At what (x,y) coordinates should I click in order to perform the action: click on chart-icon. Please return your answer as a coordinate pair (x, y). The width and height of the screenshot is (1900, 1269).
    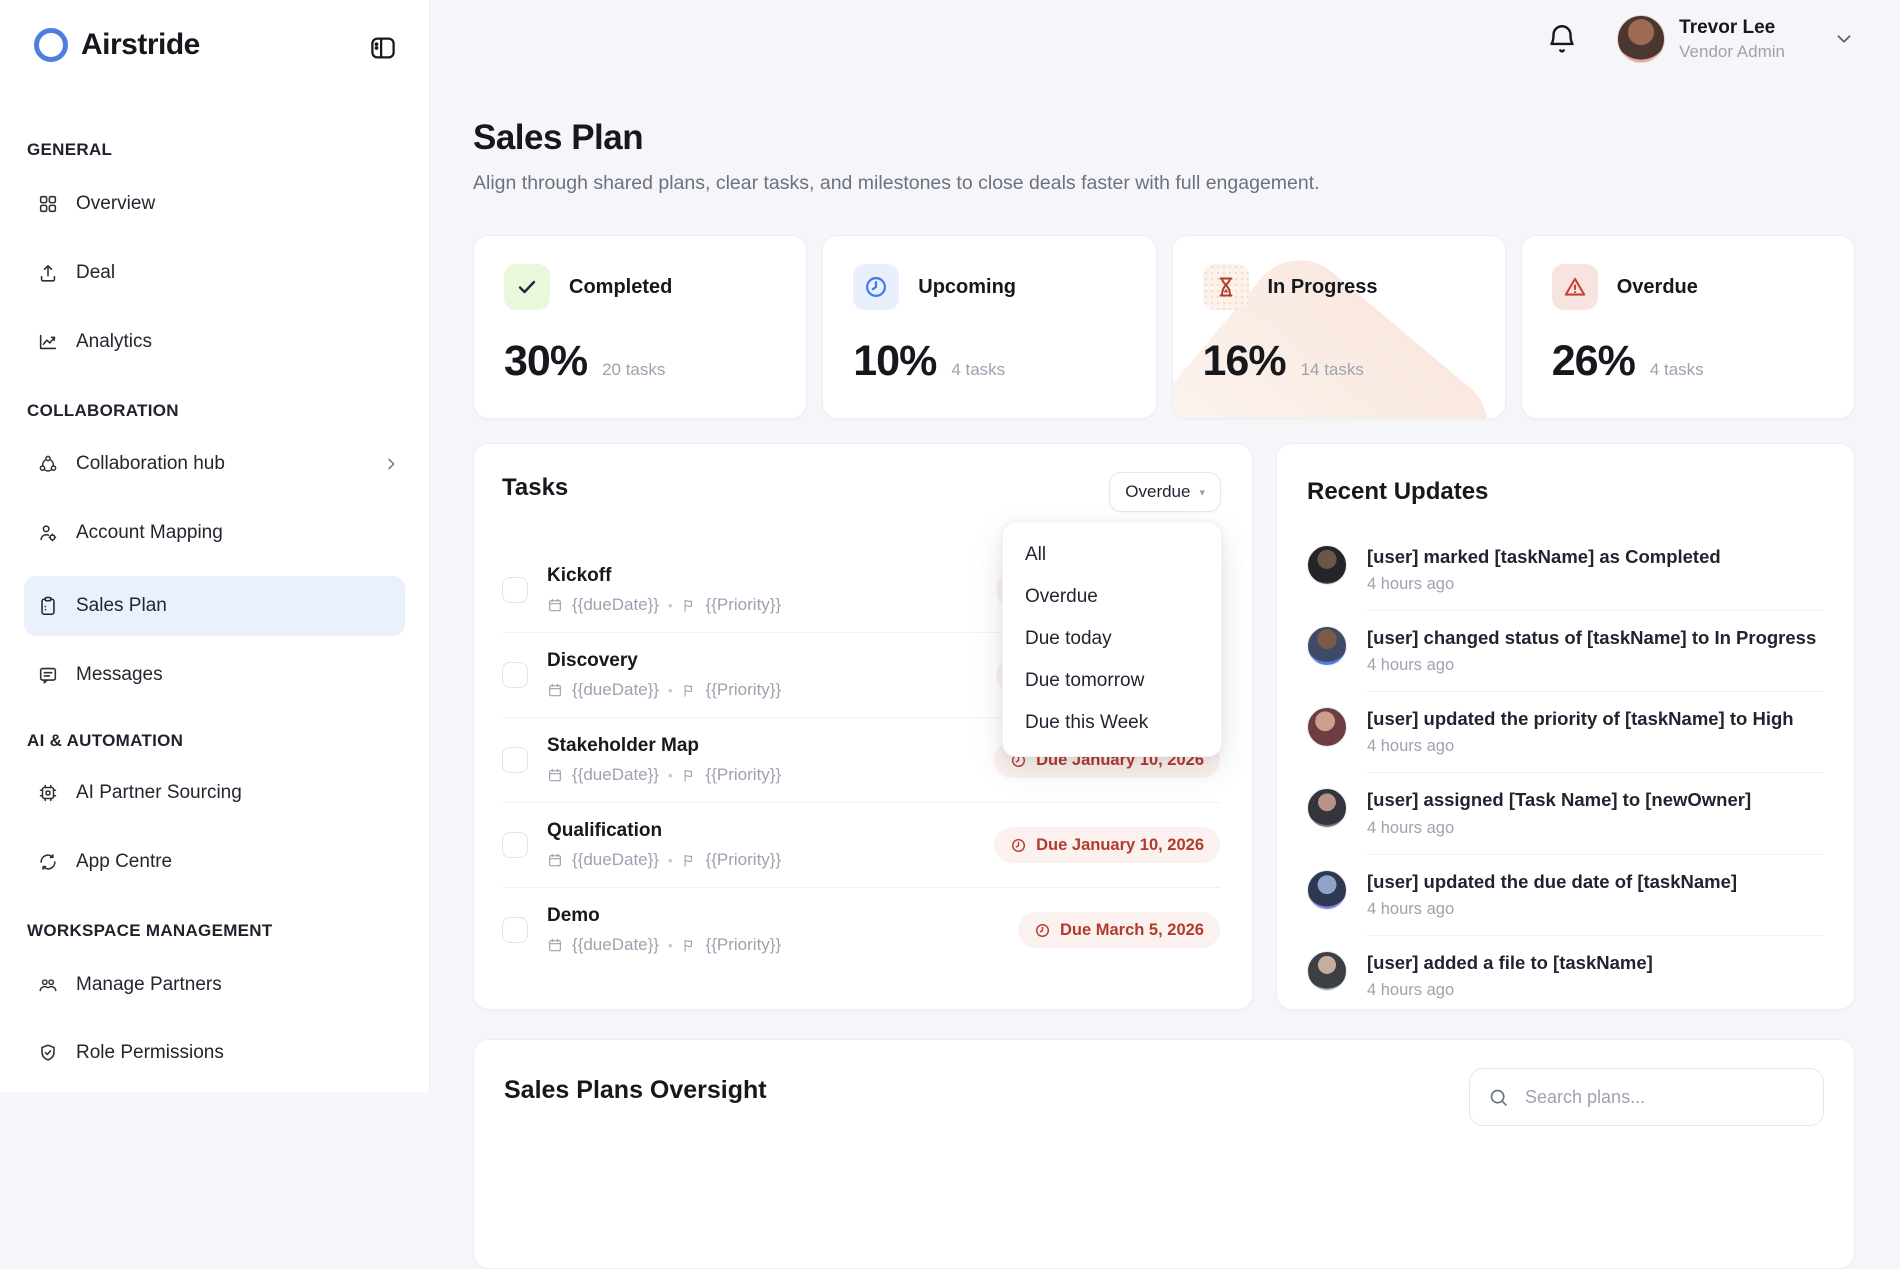
    Looking at the image, I should click on (48, 342).